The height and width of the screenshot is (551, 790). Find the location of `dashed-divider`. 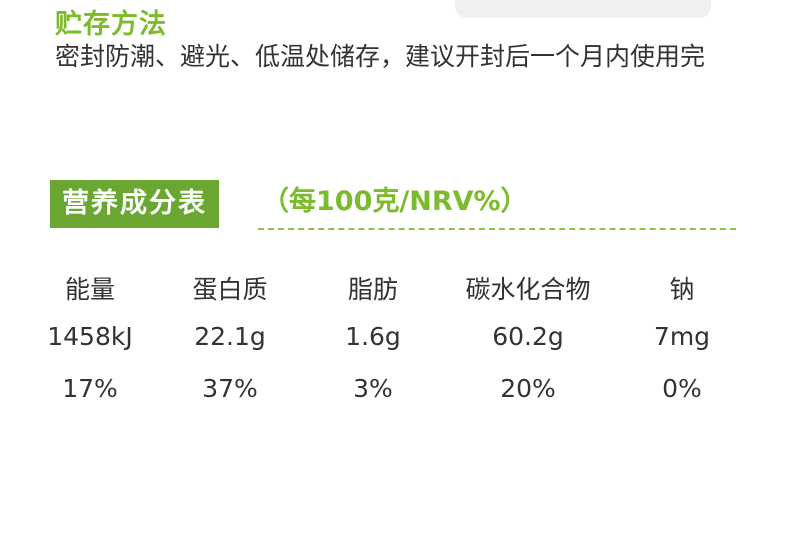

dashed-divider is located at coordinates (497, 229).